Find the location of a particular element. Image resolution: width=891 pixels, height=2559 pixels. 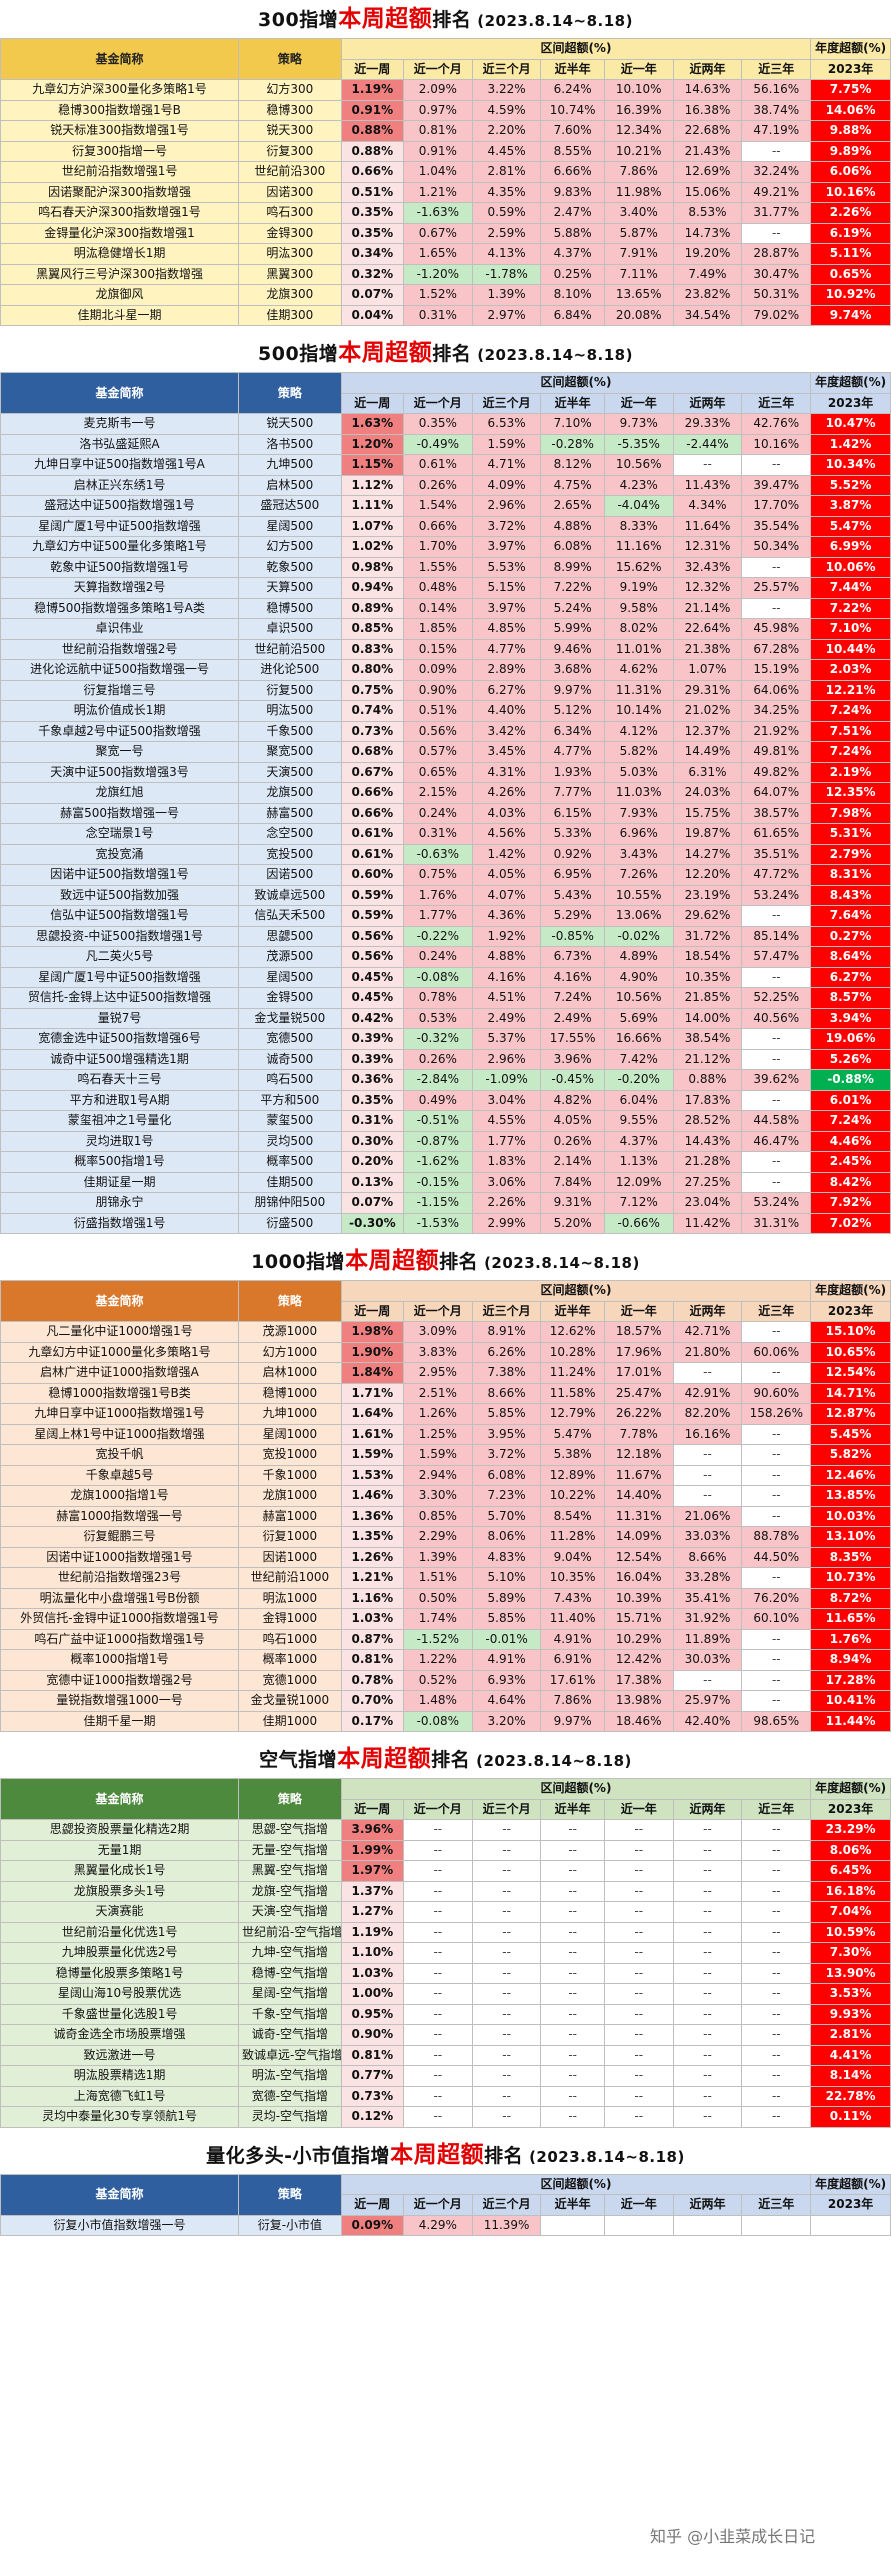

period-excess: 9.58% is located at coordinates (638, 608).